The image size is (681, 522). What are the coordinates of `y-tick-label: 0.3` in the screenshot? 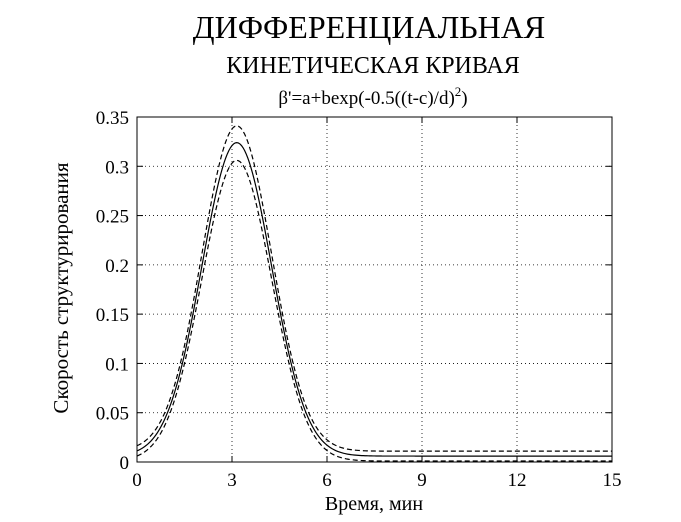 It's located at (117, 167).